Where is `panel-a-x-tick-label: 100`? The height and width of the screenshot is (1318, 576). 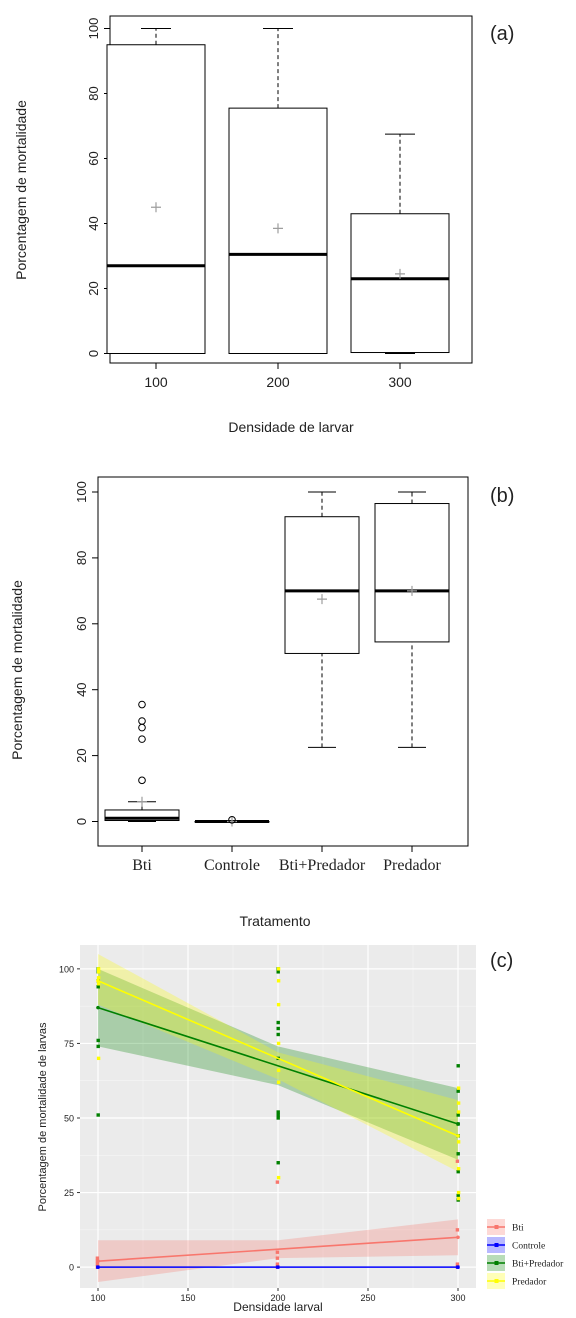 panel-a-x-tick-label: 100 is located at coordinates (156, 382).